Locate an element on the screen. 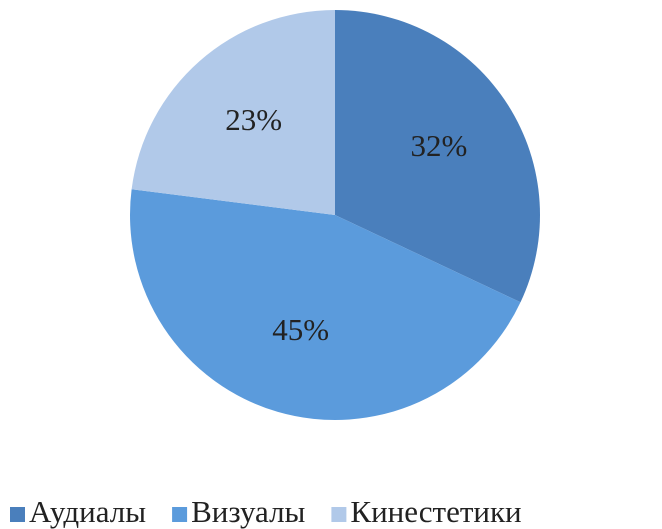  pie-slice is located at coordinates (233, 112).